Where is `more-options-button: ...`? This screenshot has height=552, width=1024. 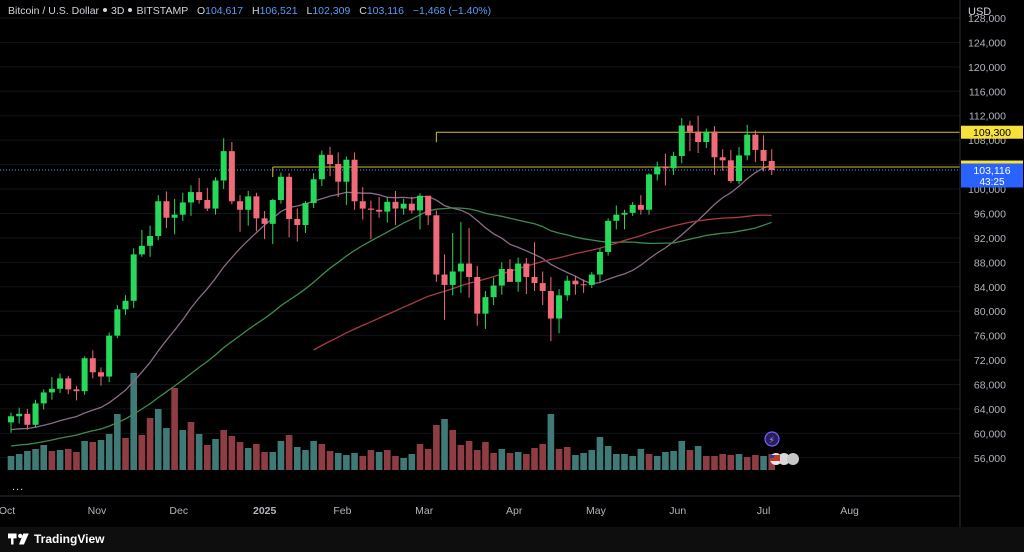 more-options-button: ... is located at coordinates (18, 487).